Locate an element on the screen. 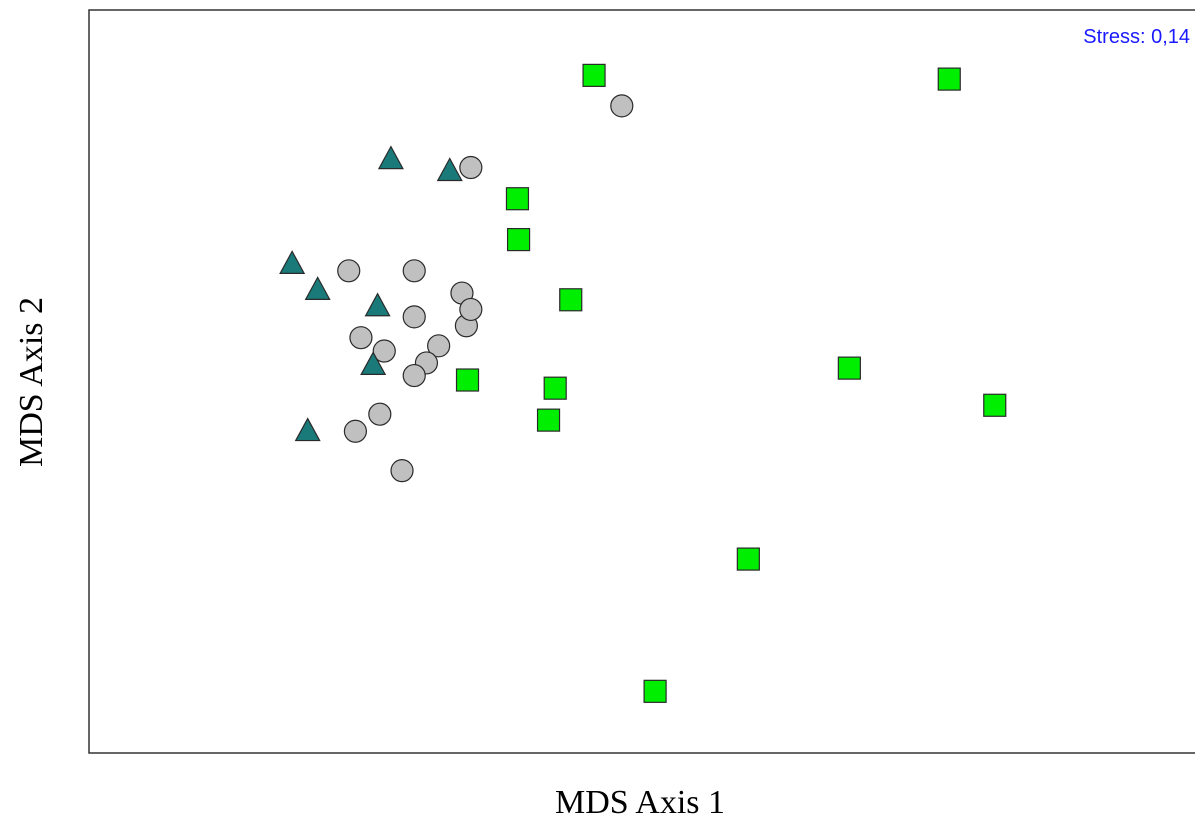  stress-annotation: Stress: 0,14 is located at coordinates (1136, 37).